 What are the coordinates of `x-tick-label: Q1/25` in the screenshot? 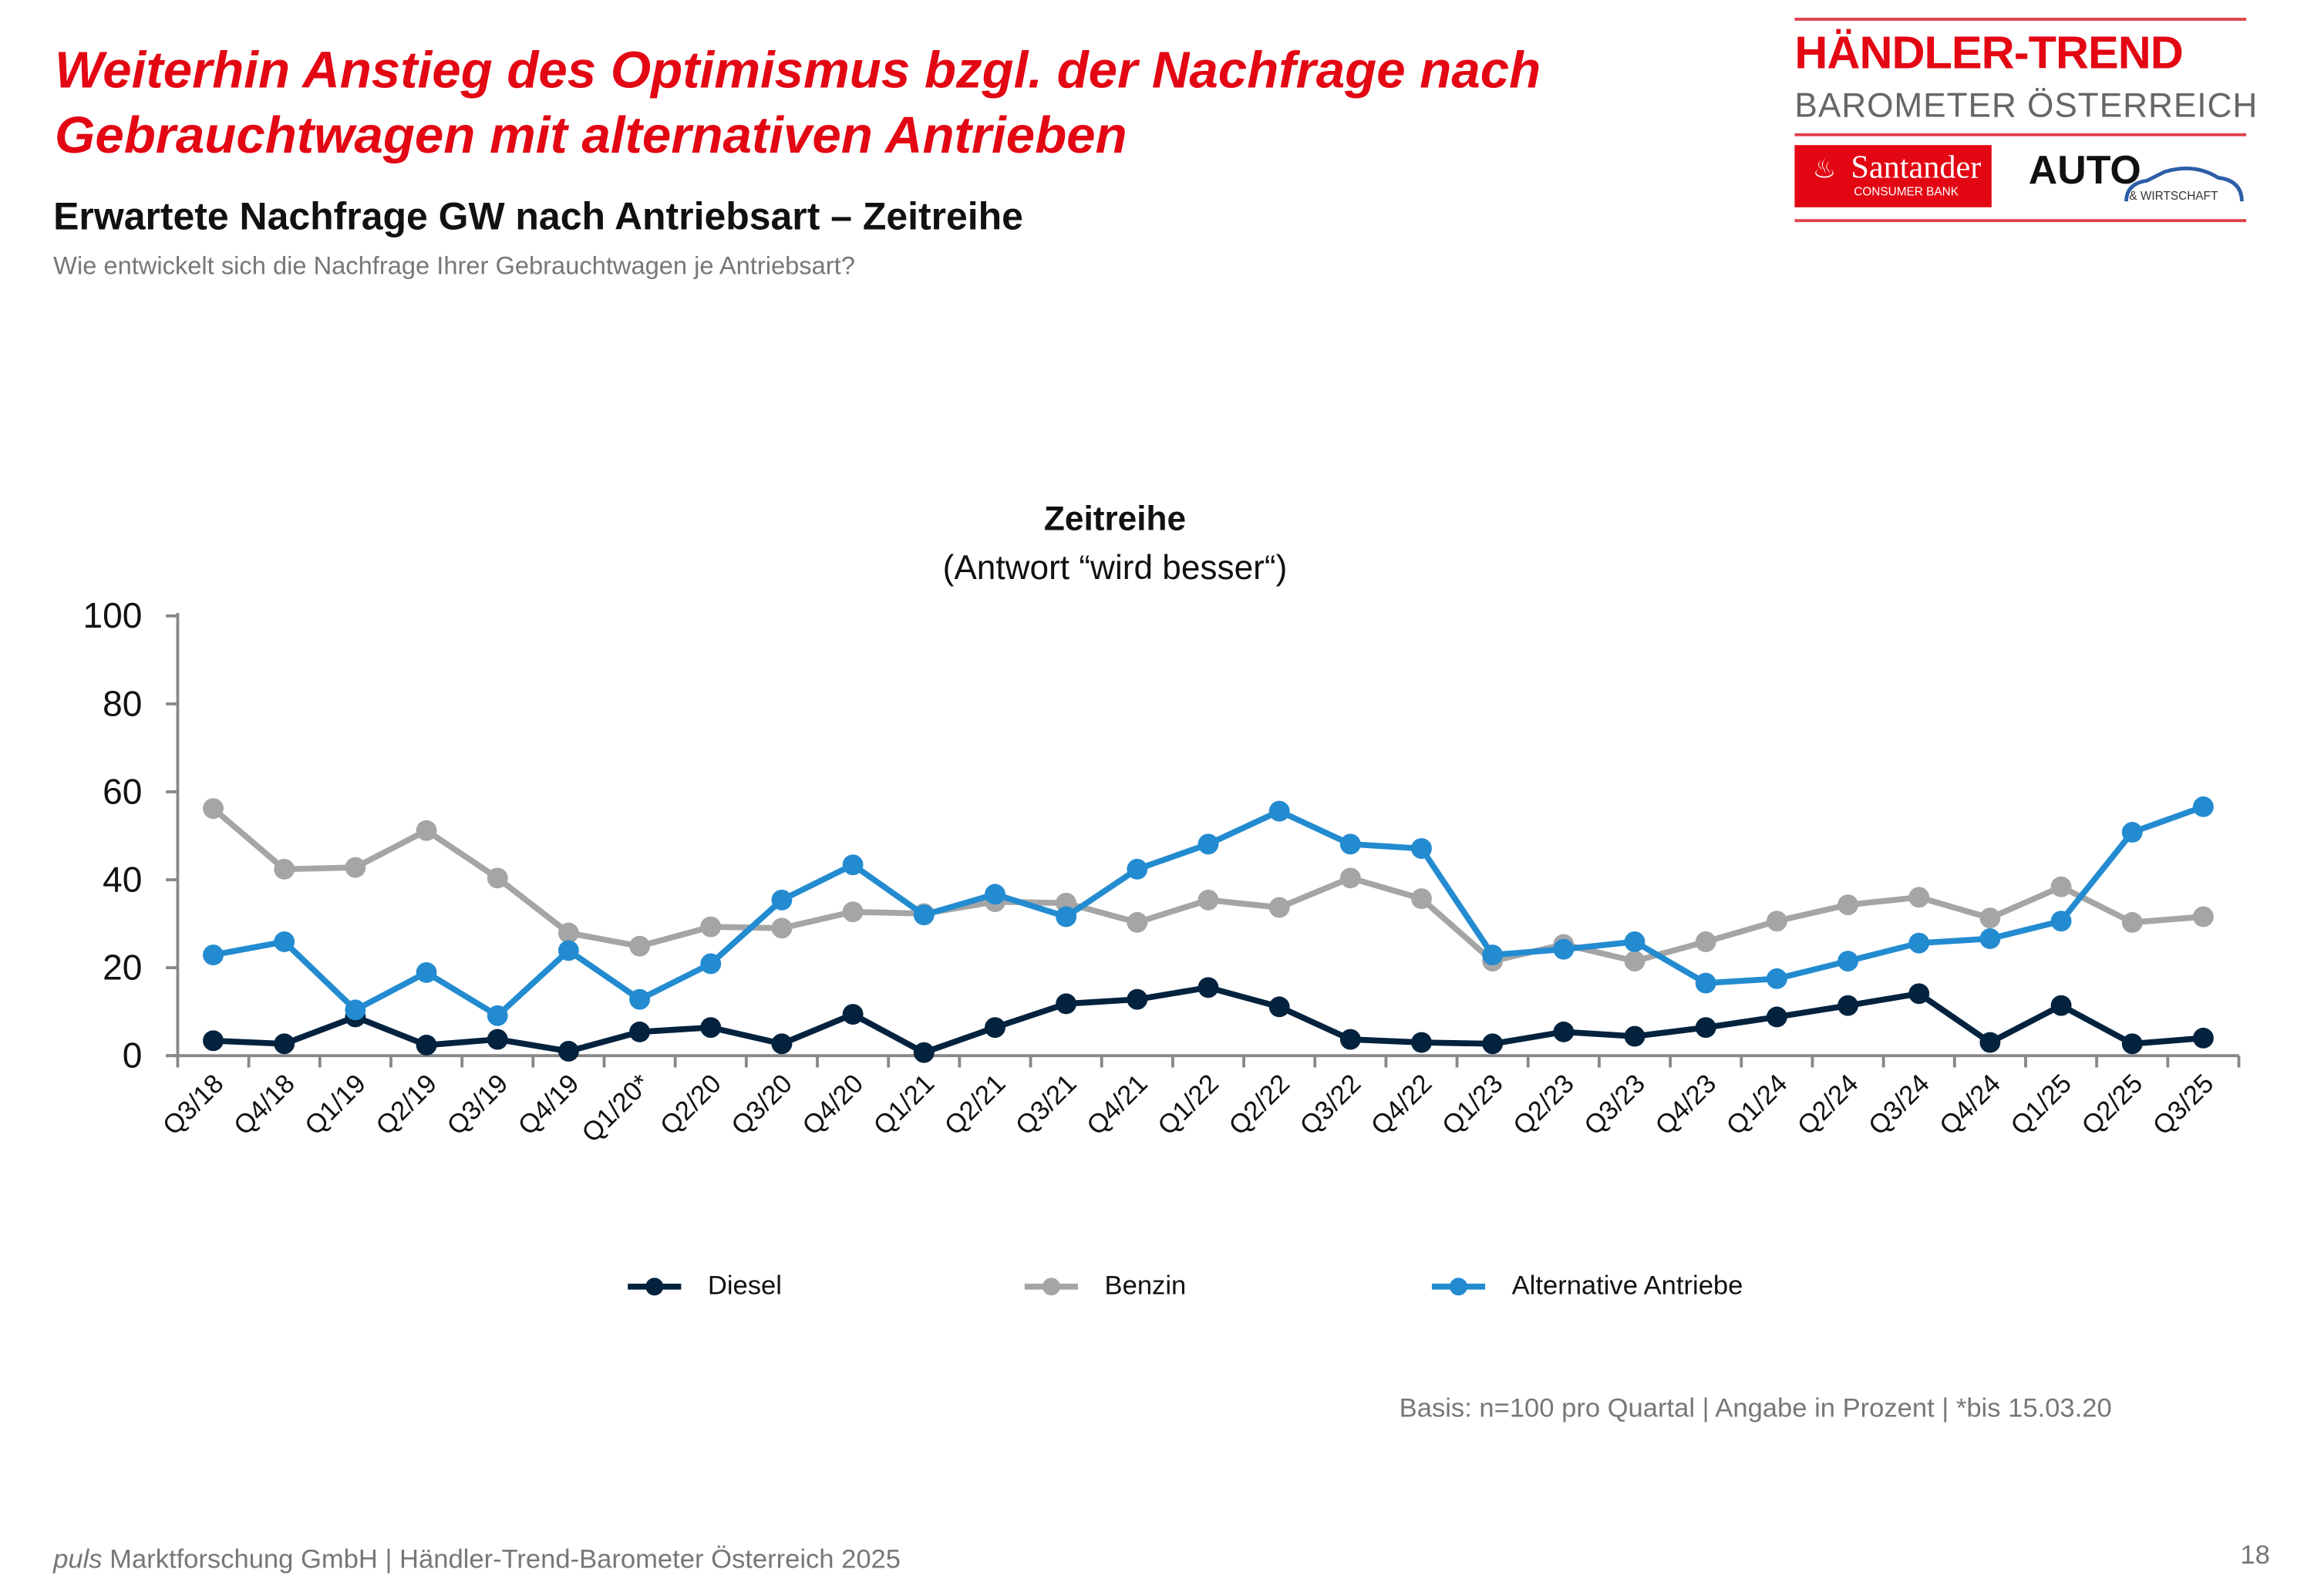 It's located at (2041, 1104).